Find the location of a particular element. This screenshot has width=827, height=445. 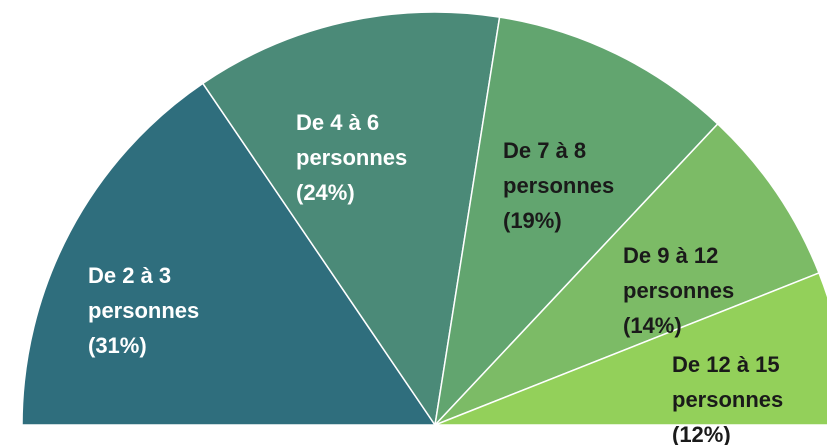

category-label: De 2 à 3 personnes is located at coordinates (144, 293).